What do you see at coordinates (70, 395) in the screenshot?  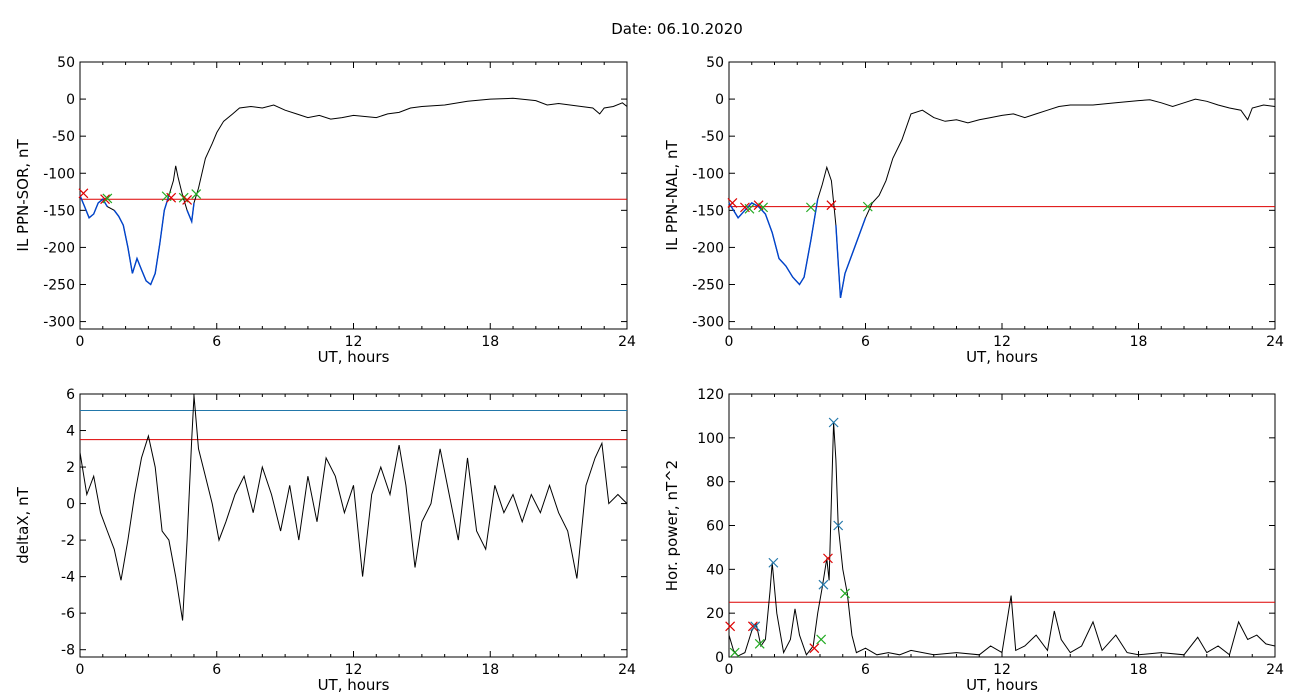 I see `y-tick-label: 6` at bounding box center [70, 395].